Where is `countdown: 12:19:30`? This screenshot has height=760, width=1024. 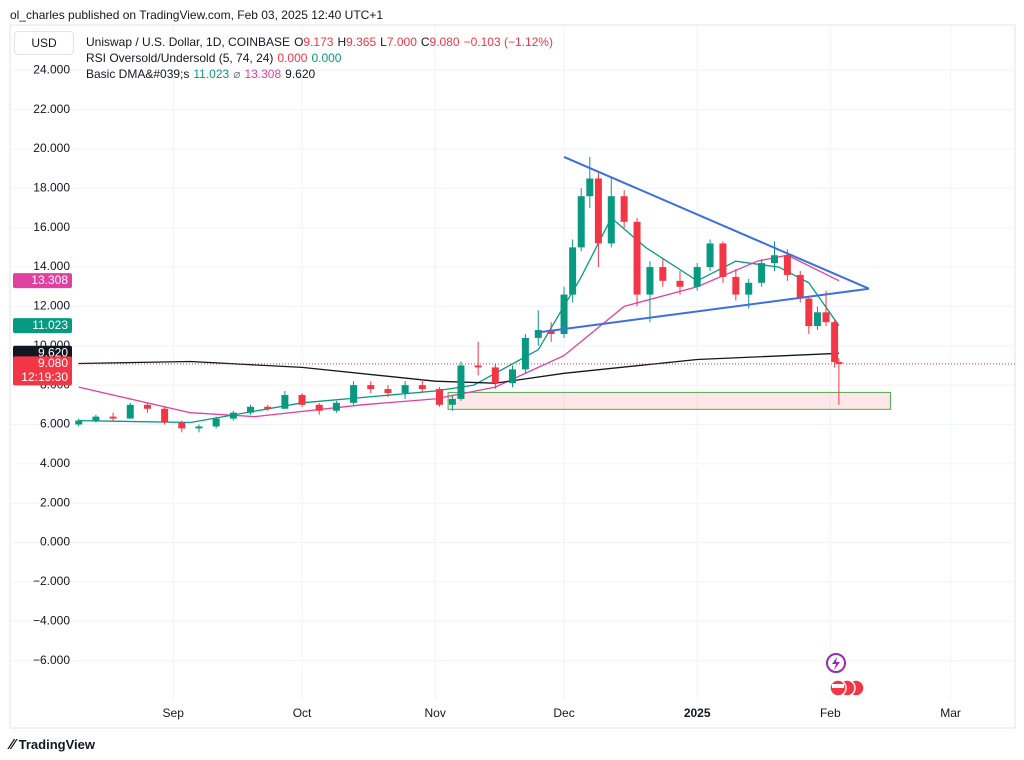
countdown: 12:19:30 is located at coordinates (44, 377).